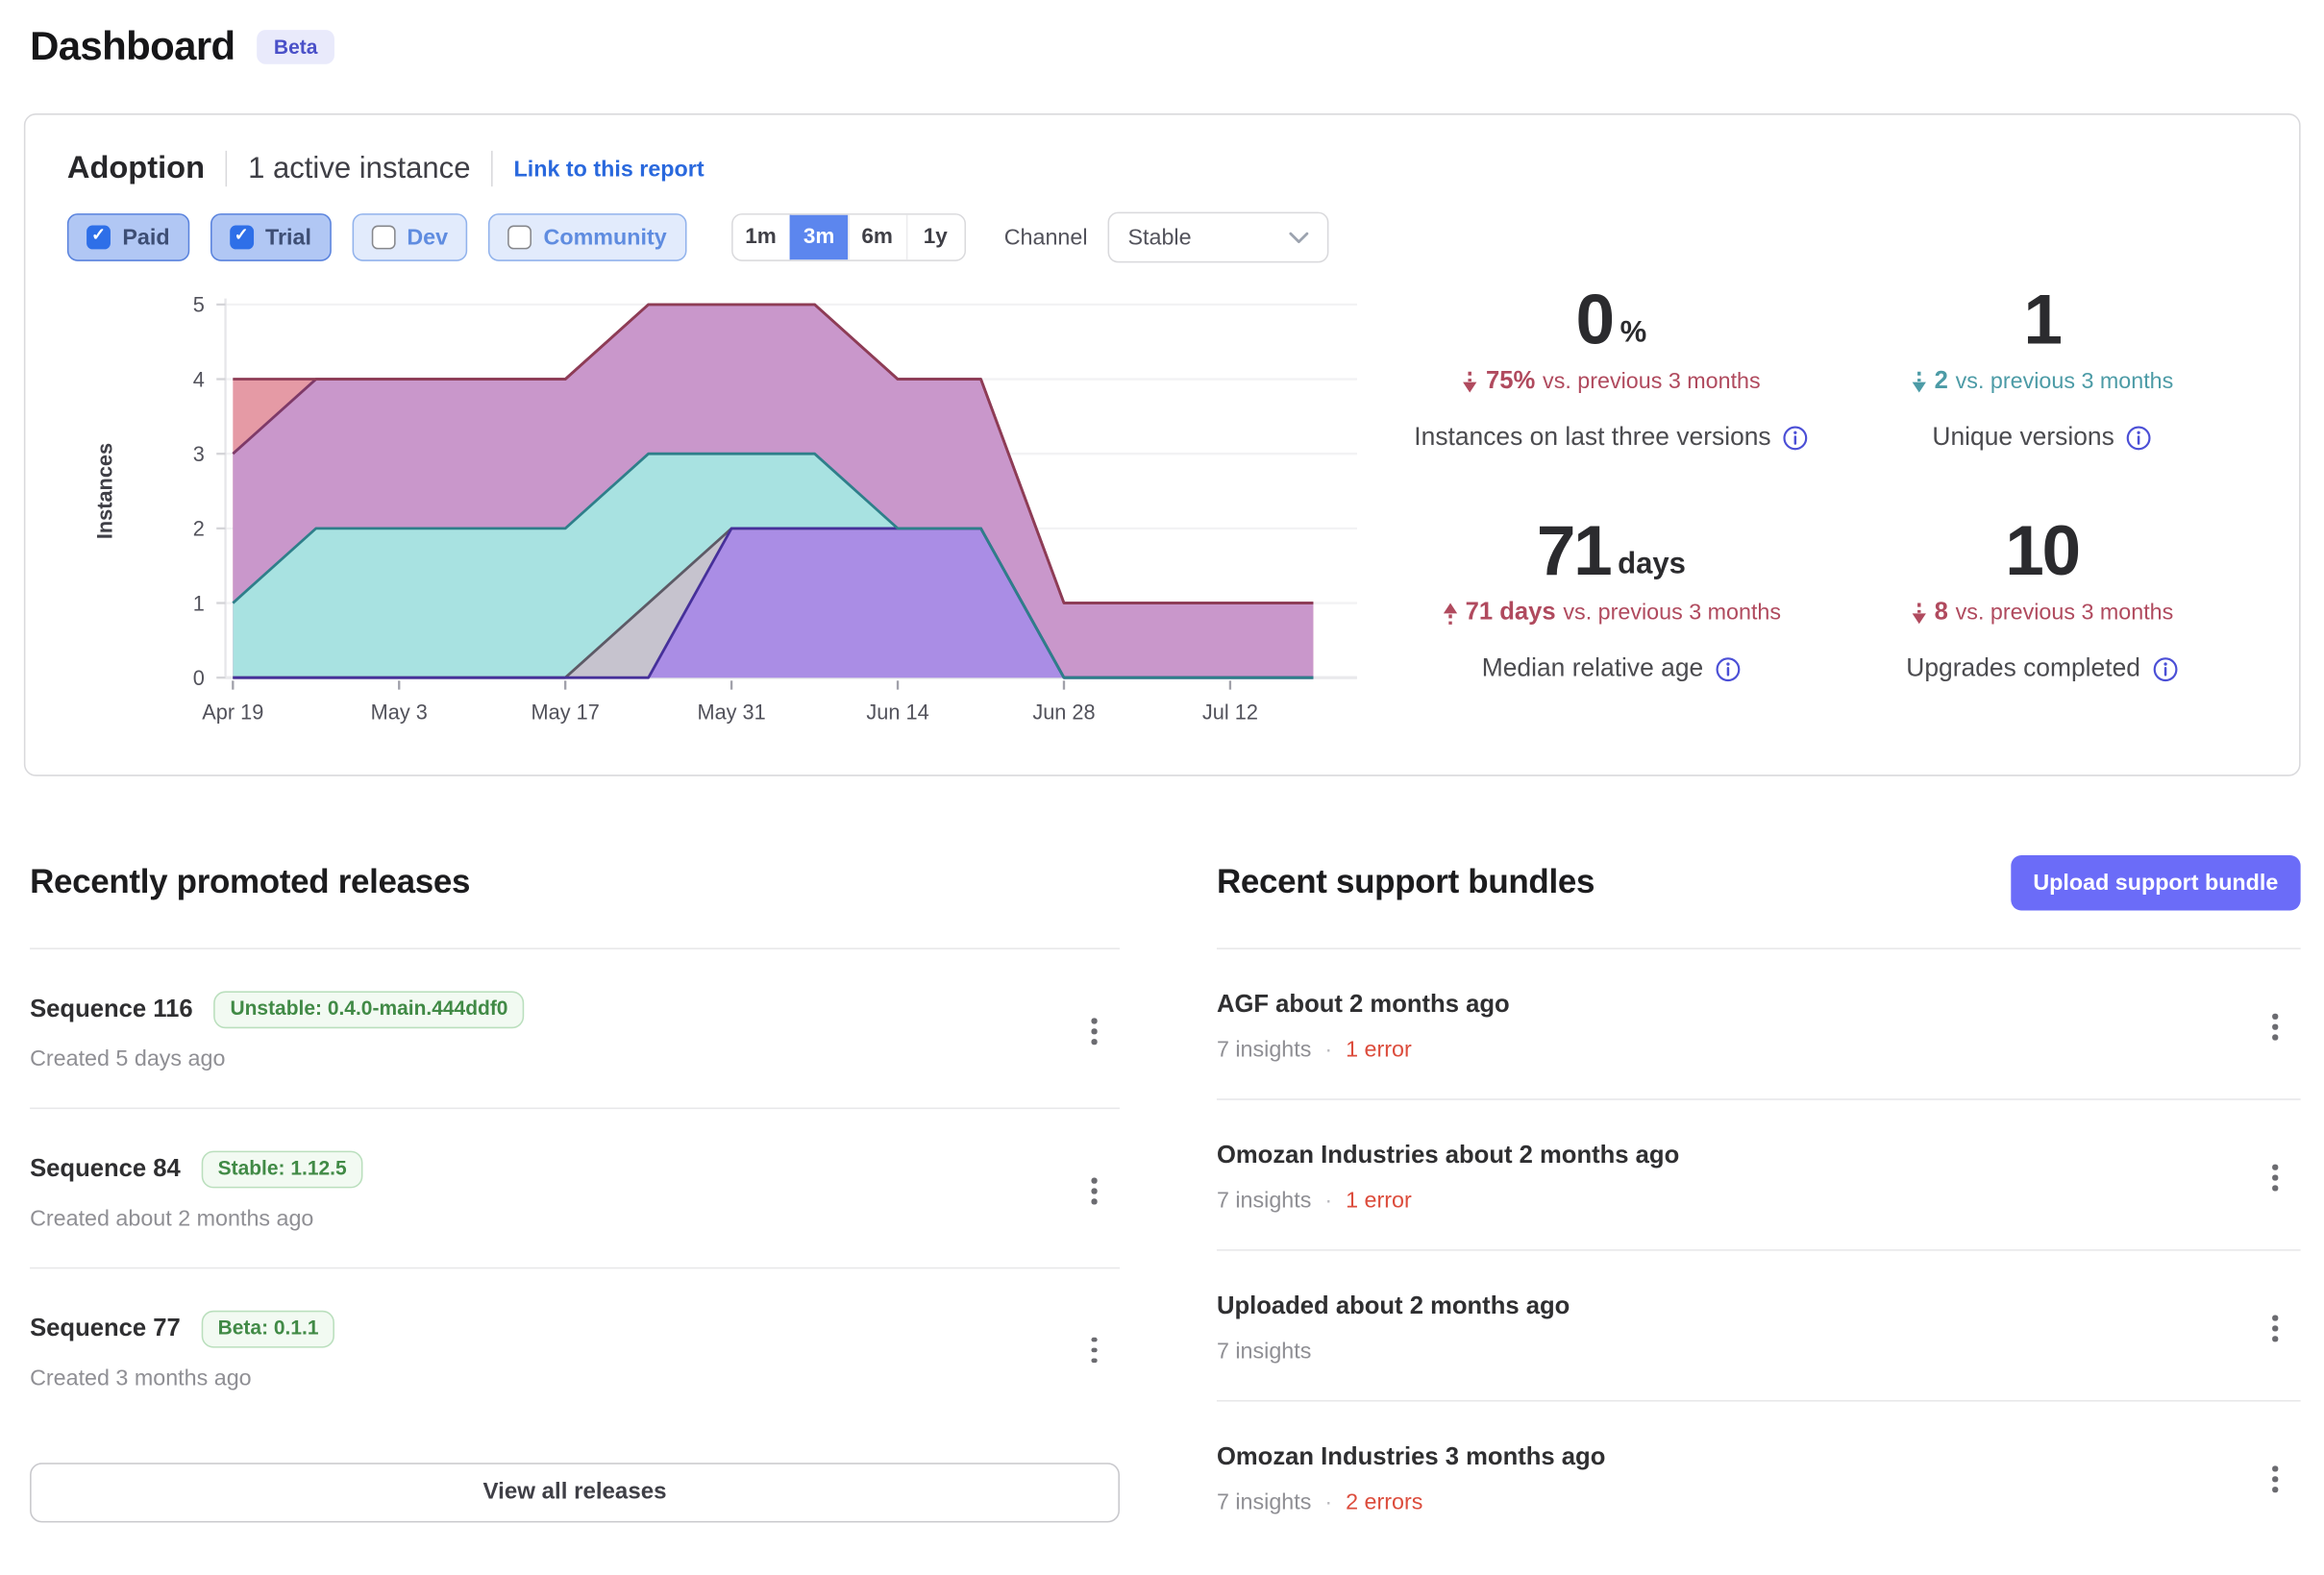  I want to click on time-range-group: 1m 3m 6m 1y, so click(848, 237).